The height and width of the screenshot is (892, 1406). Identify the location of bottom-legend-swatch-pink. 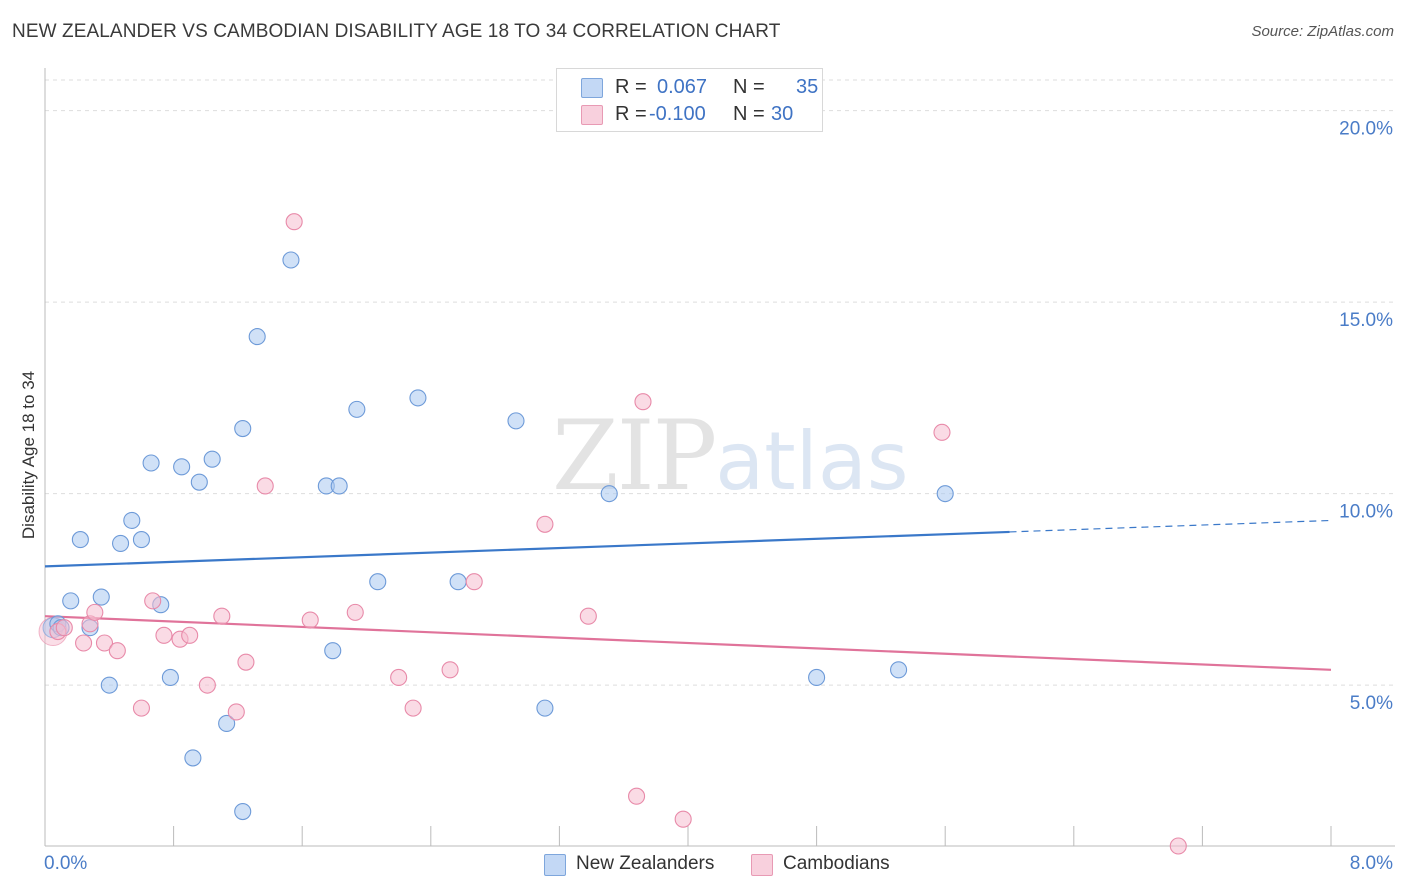
(762, 865).